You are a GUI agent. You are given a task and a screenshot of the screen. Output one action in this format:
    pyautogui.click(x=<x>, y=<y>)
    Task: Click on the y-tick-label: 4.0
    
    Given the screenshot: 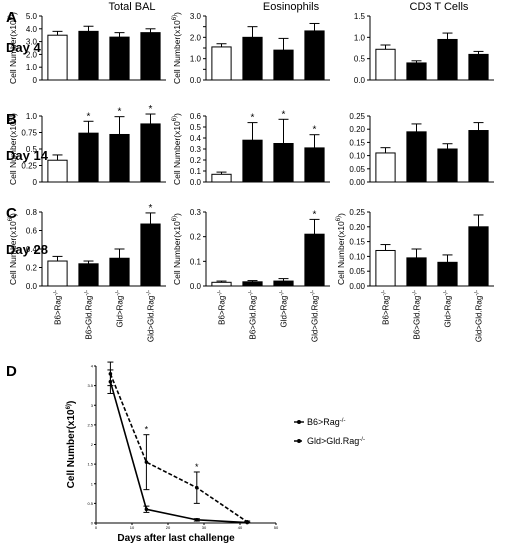 What is the action you would take?
    pyautogui.click(x=32, y=29)
    